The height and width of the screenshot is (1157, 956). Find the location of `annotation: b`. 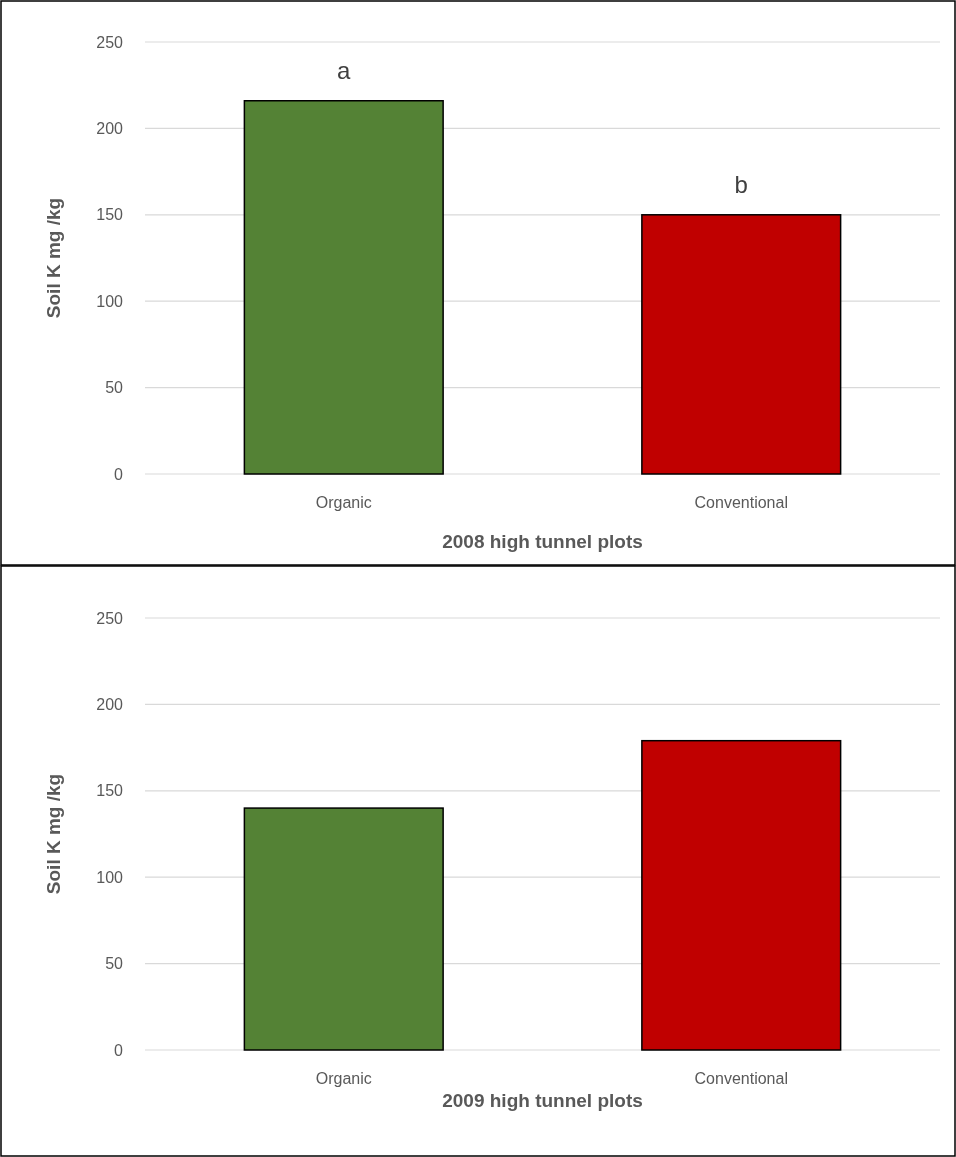

annotation: b is located at coordinates (741, 184).